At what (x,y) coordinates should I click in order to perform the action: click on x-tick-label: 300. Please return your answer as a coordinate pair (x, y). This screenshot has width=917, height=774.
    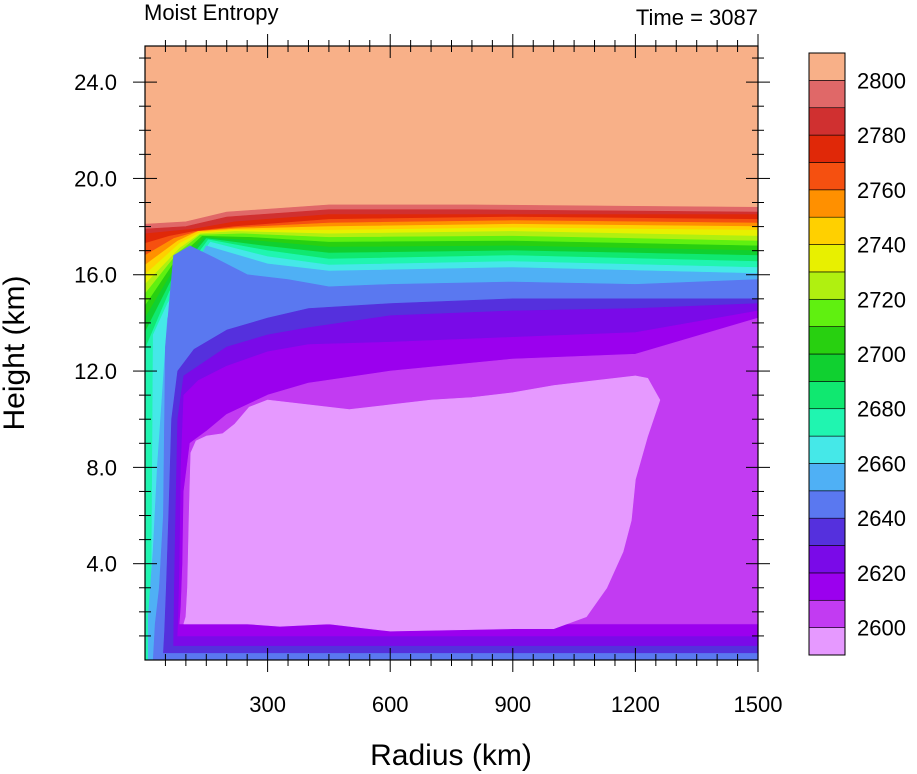
    Looking at the image, I should click on (267, 704).